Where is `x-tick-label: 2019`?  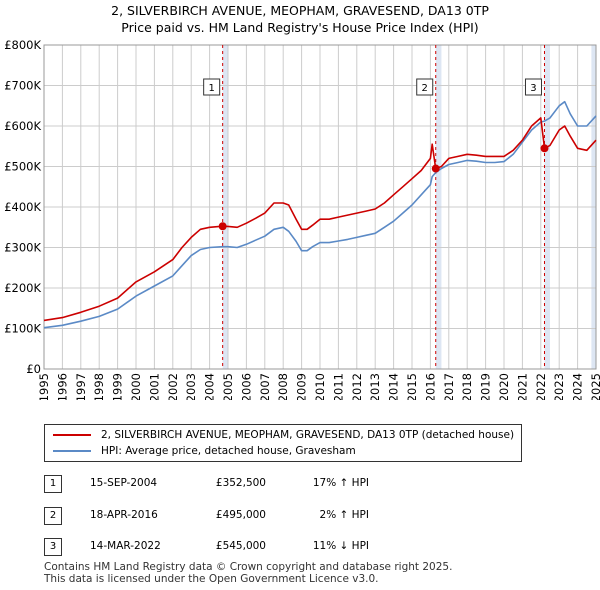
x-tick-label: 2019 is located at coordinates (486, 386).